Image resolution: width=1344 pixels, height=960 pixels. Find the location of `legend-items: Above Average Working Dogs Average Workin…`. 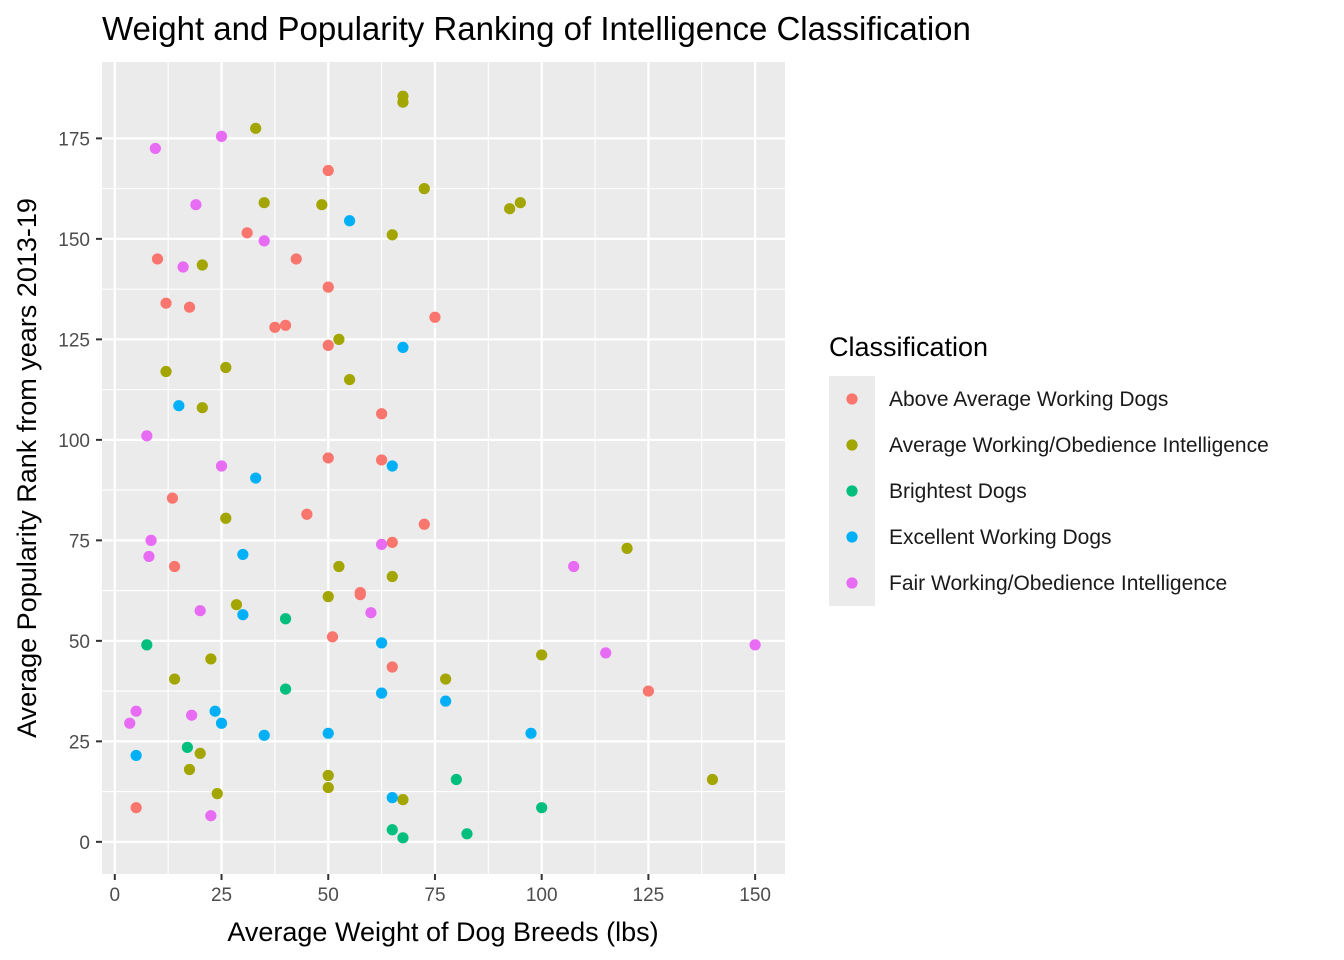

legend-items: Above Average Working Dogs Average Workin… is located at coordinates (1049, 491).